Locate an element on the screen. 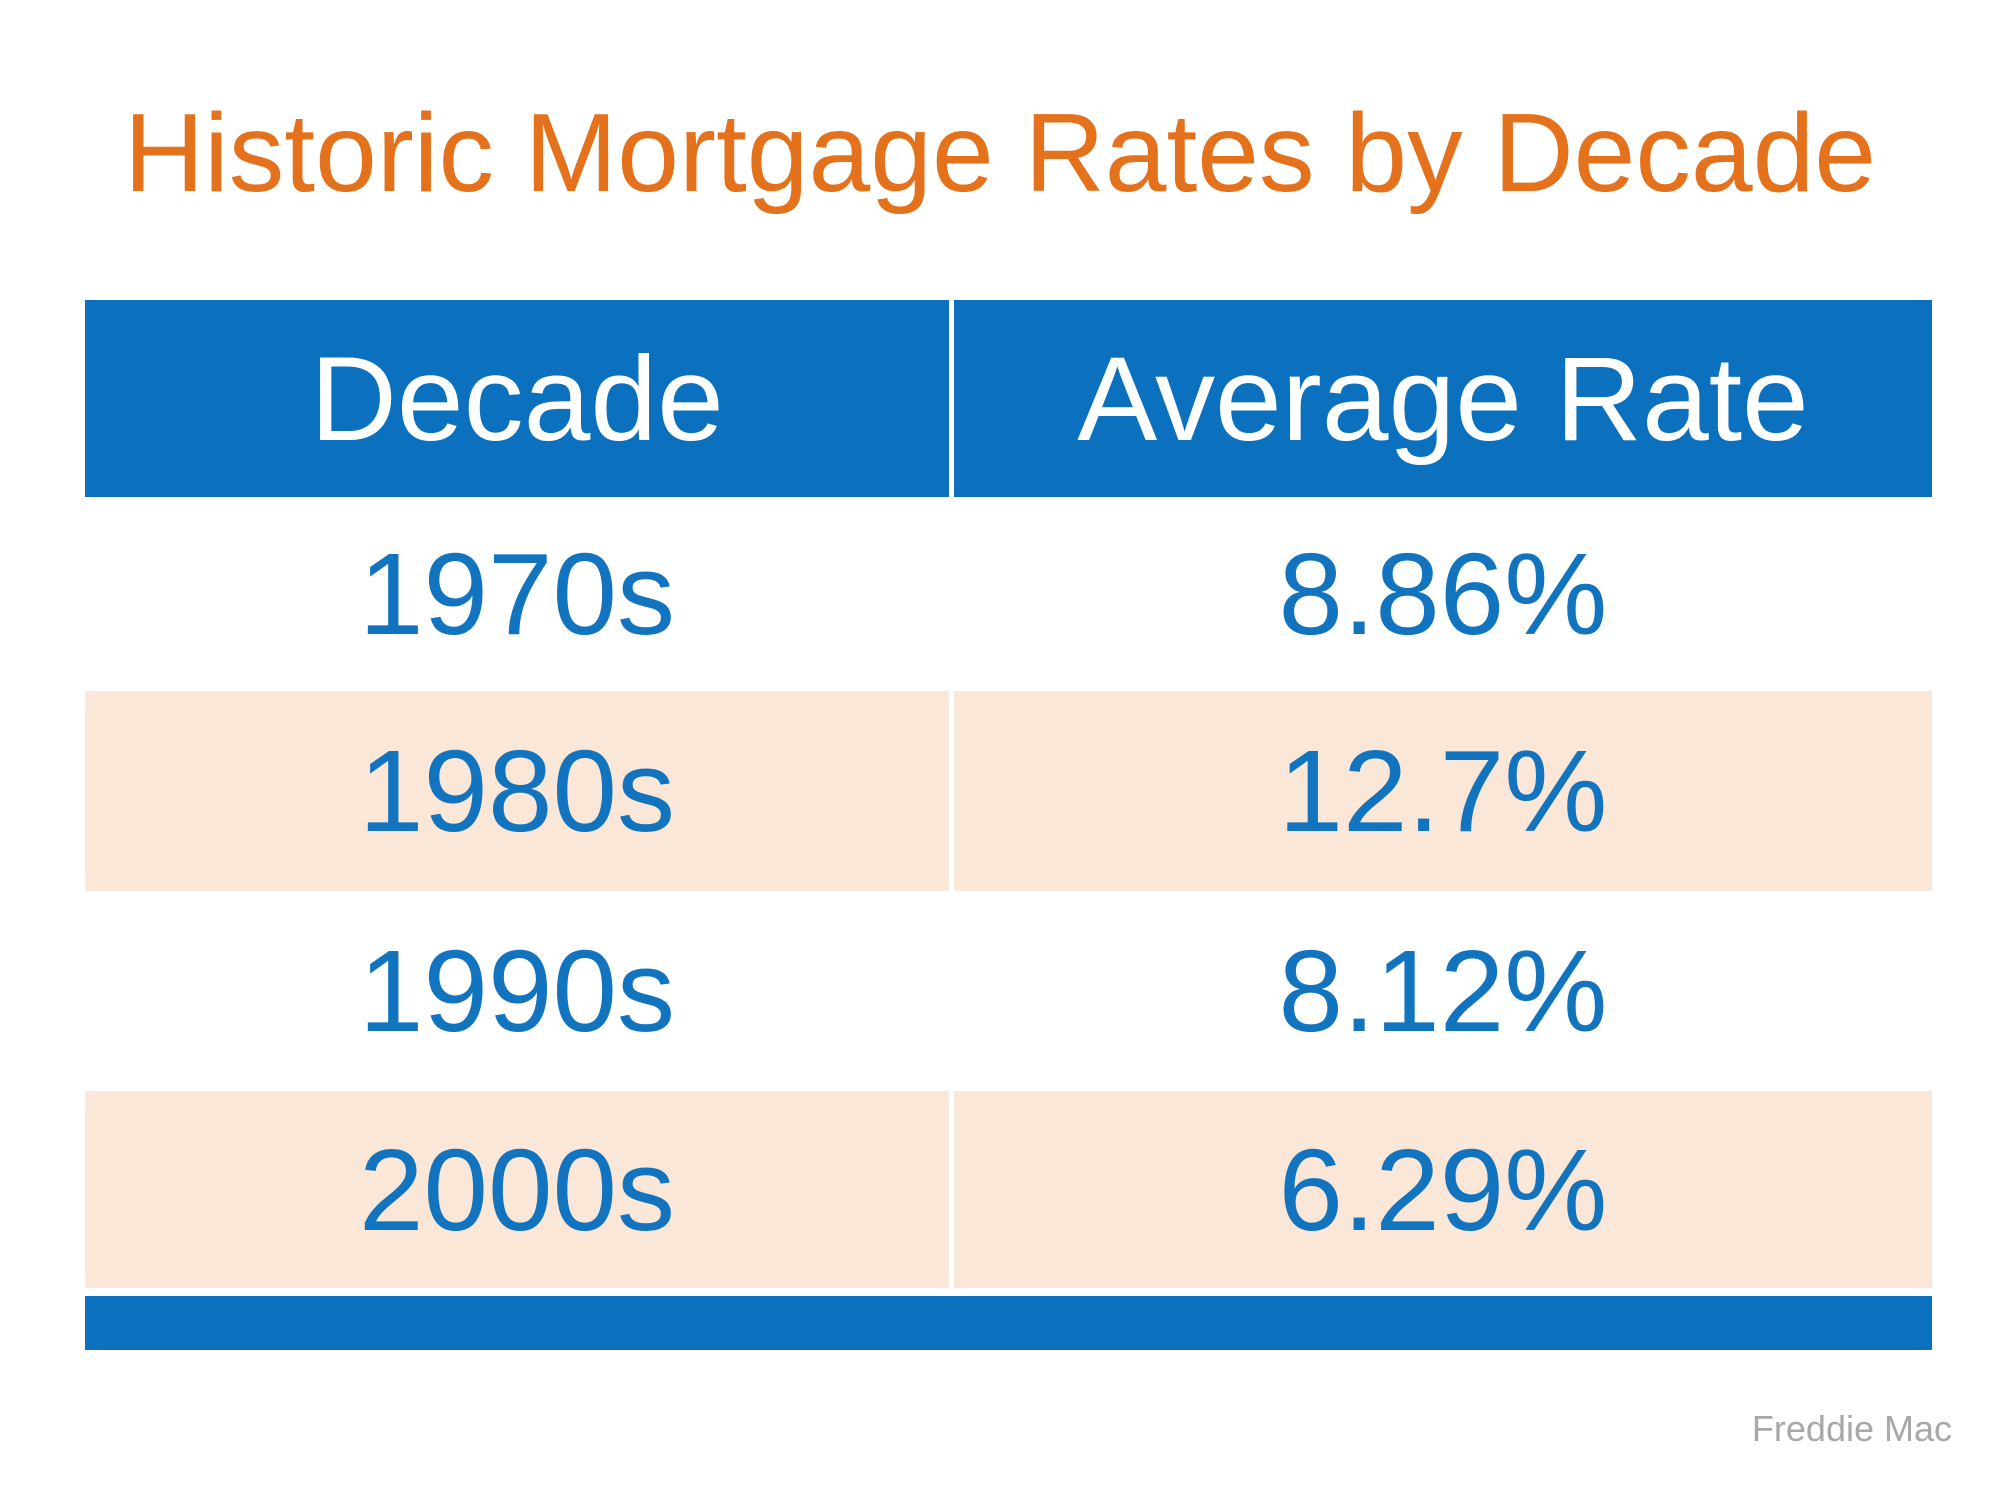 This screenshot has width=2000, height=1500. rate-cell: 8.12% is located at coordinates (1443, 991).